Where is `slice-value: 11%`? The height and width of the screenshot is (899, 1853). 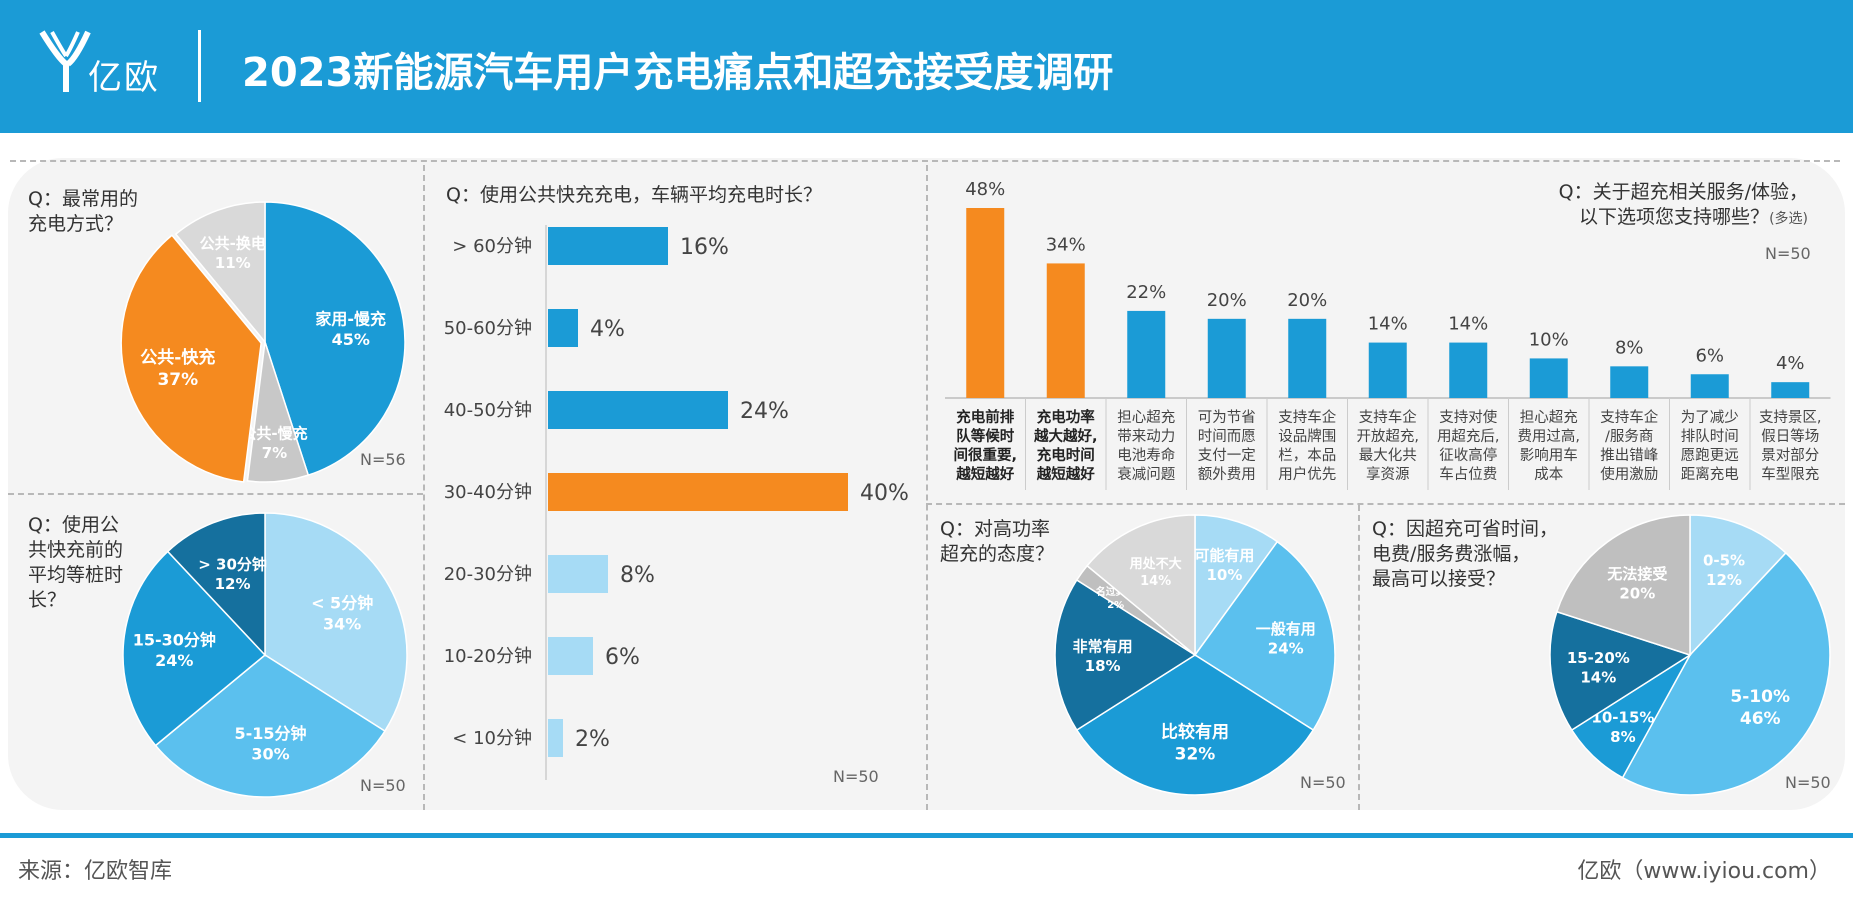 slice-value: 11% is located at coordinates (233, 263).